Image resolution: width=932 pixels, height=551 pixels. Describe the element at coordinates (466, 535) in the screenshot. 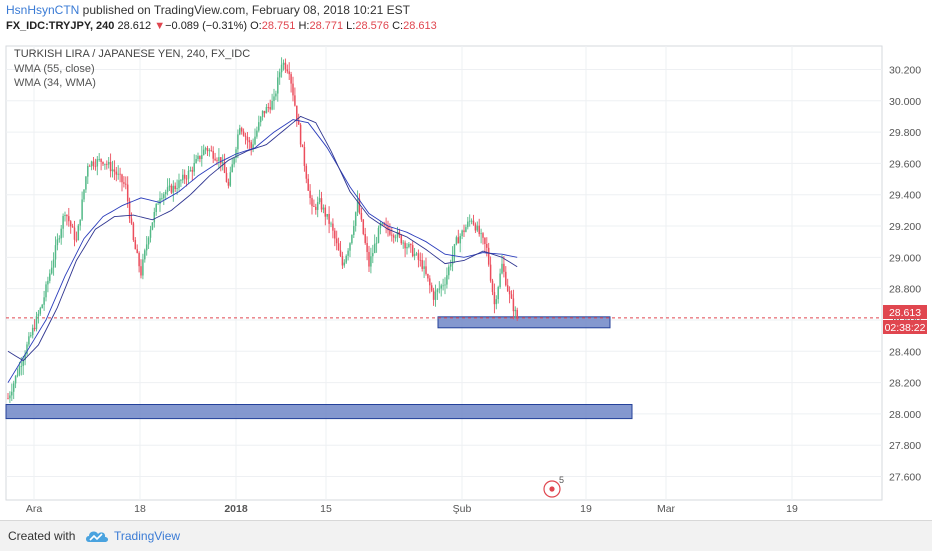

I see `footer-bar: Created with TradingView` at that location.